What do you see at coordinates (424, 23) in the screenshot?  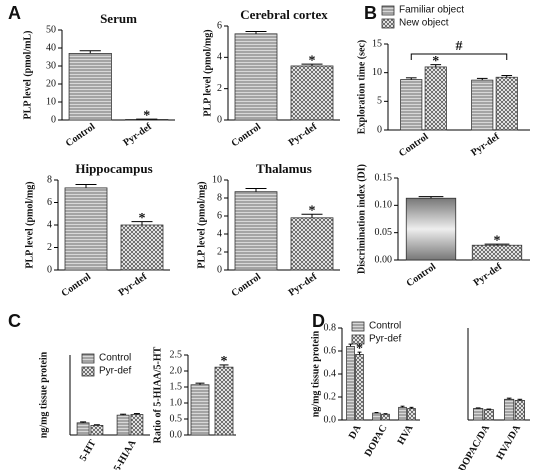 I see `legend-label: New object` at bounding box center [424, 23].